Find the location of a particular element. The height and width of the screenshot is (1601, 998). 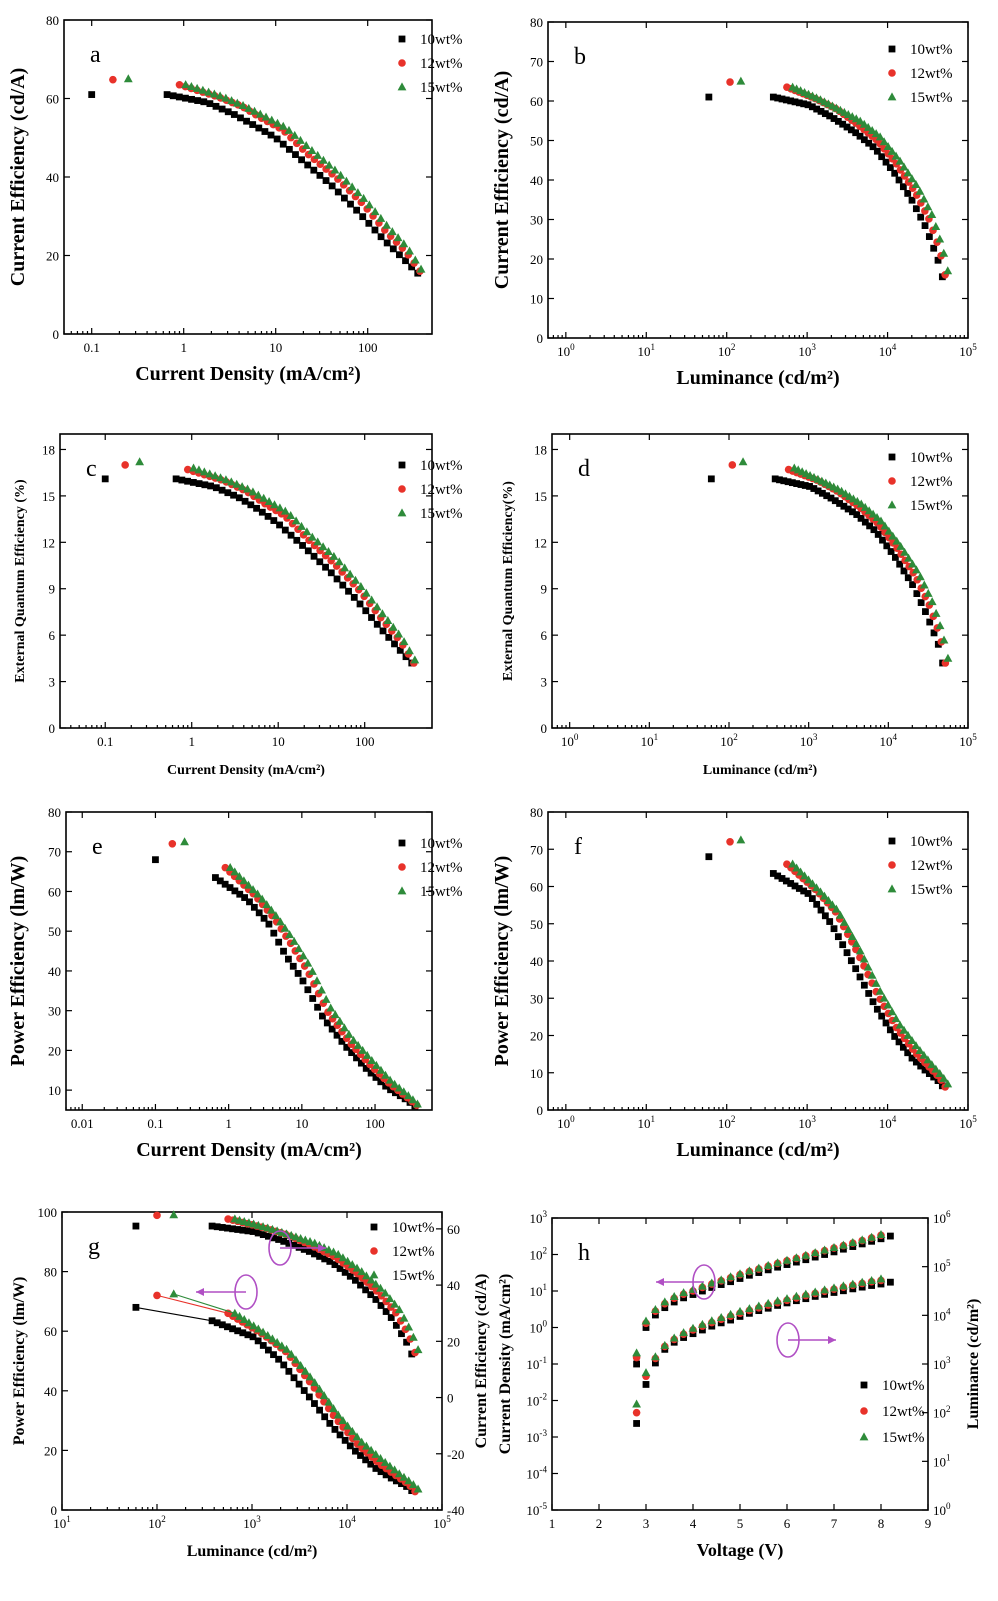

y-tick-label: 40 is located at coordinates (54, 971).